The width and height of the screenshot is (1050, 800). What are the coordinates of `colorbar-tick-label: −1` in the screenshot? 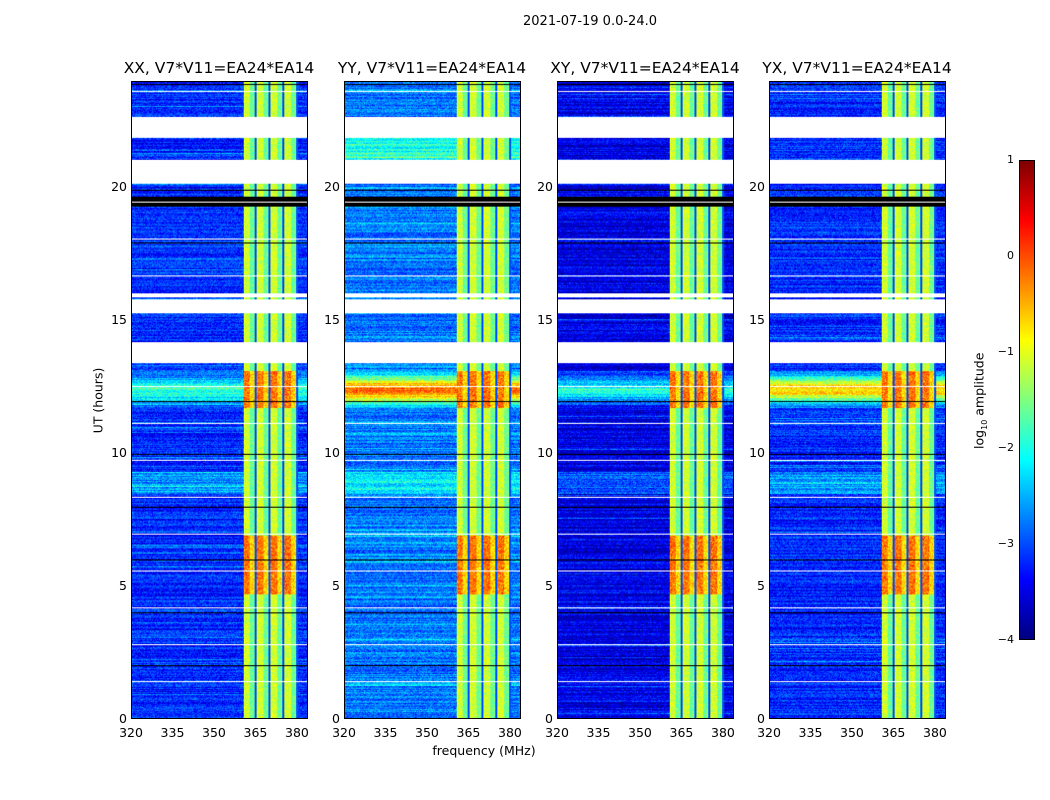 It's located at (1005, 351).